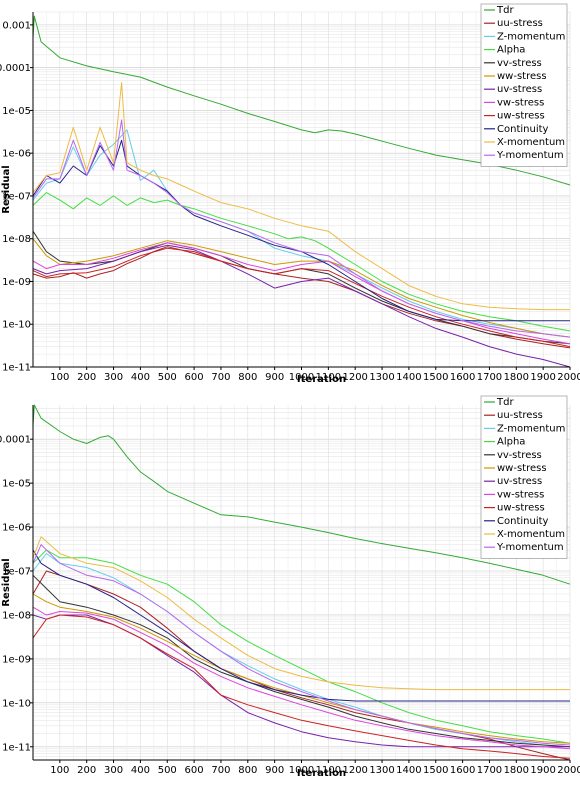 The image size is (580, 785). What do you see at coordinates (505, 10) in the screenshot?
I see `legend-label: Tdr` at bounding box center [505, 10].